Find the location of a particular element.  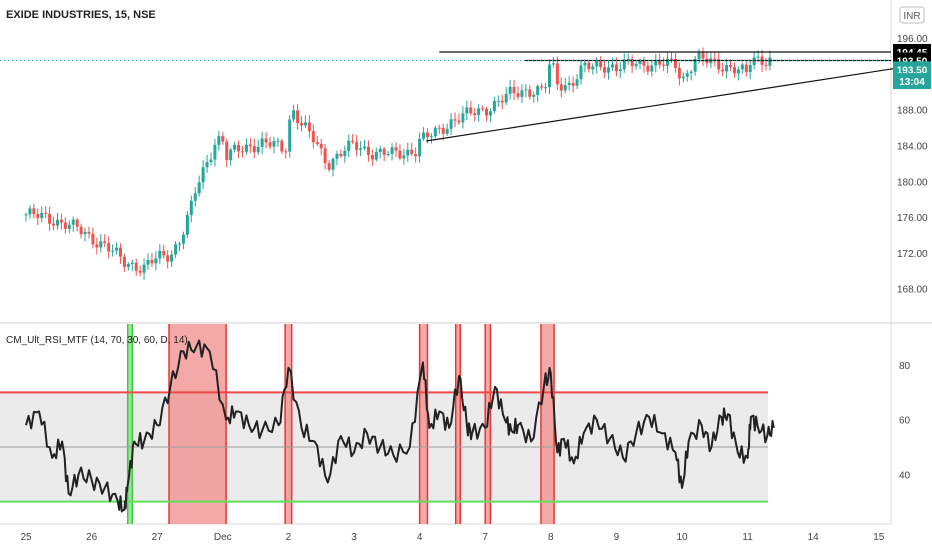

rsi-axis: 80 60 40 is located at coordinates (905, 421).